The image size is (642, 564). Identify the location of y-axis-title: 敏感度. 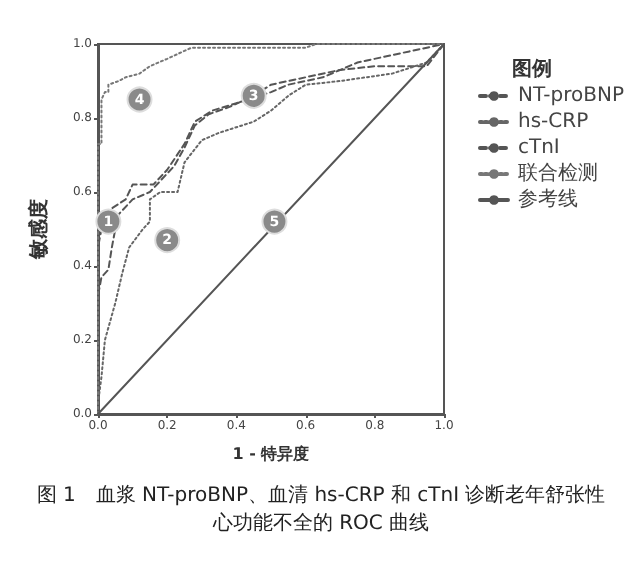
(39, 230).